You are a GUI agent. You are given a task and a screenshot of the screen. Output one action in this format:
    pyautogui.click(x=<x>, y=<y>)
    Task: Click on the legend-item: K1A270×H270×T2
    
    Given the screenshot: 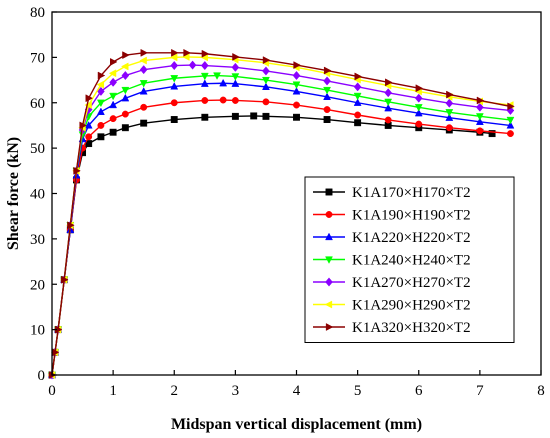 What is the action you would take?
    pyautogui.click(x=392, y=283)
    